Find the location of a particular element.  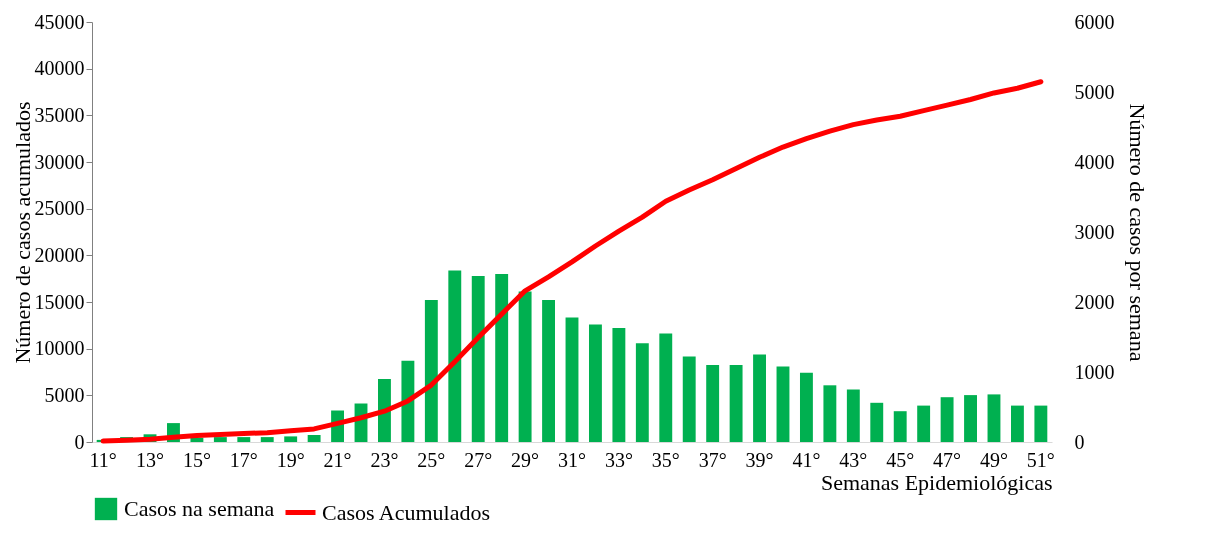

x-tick-label: 25° is located at coordinates (431, 459).